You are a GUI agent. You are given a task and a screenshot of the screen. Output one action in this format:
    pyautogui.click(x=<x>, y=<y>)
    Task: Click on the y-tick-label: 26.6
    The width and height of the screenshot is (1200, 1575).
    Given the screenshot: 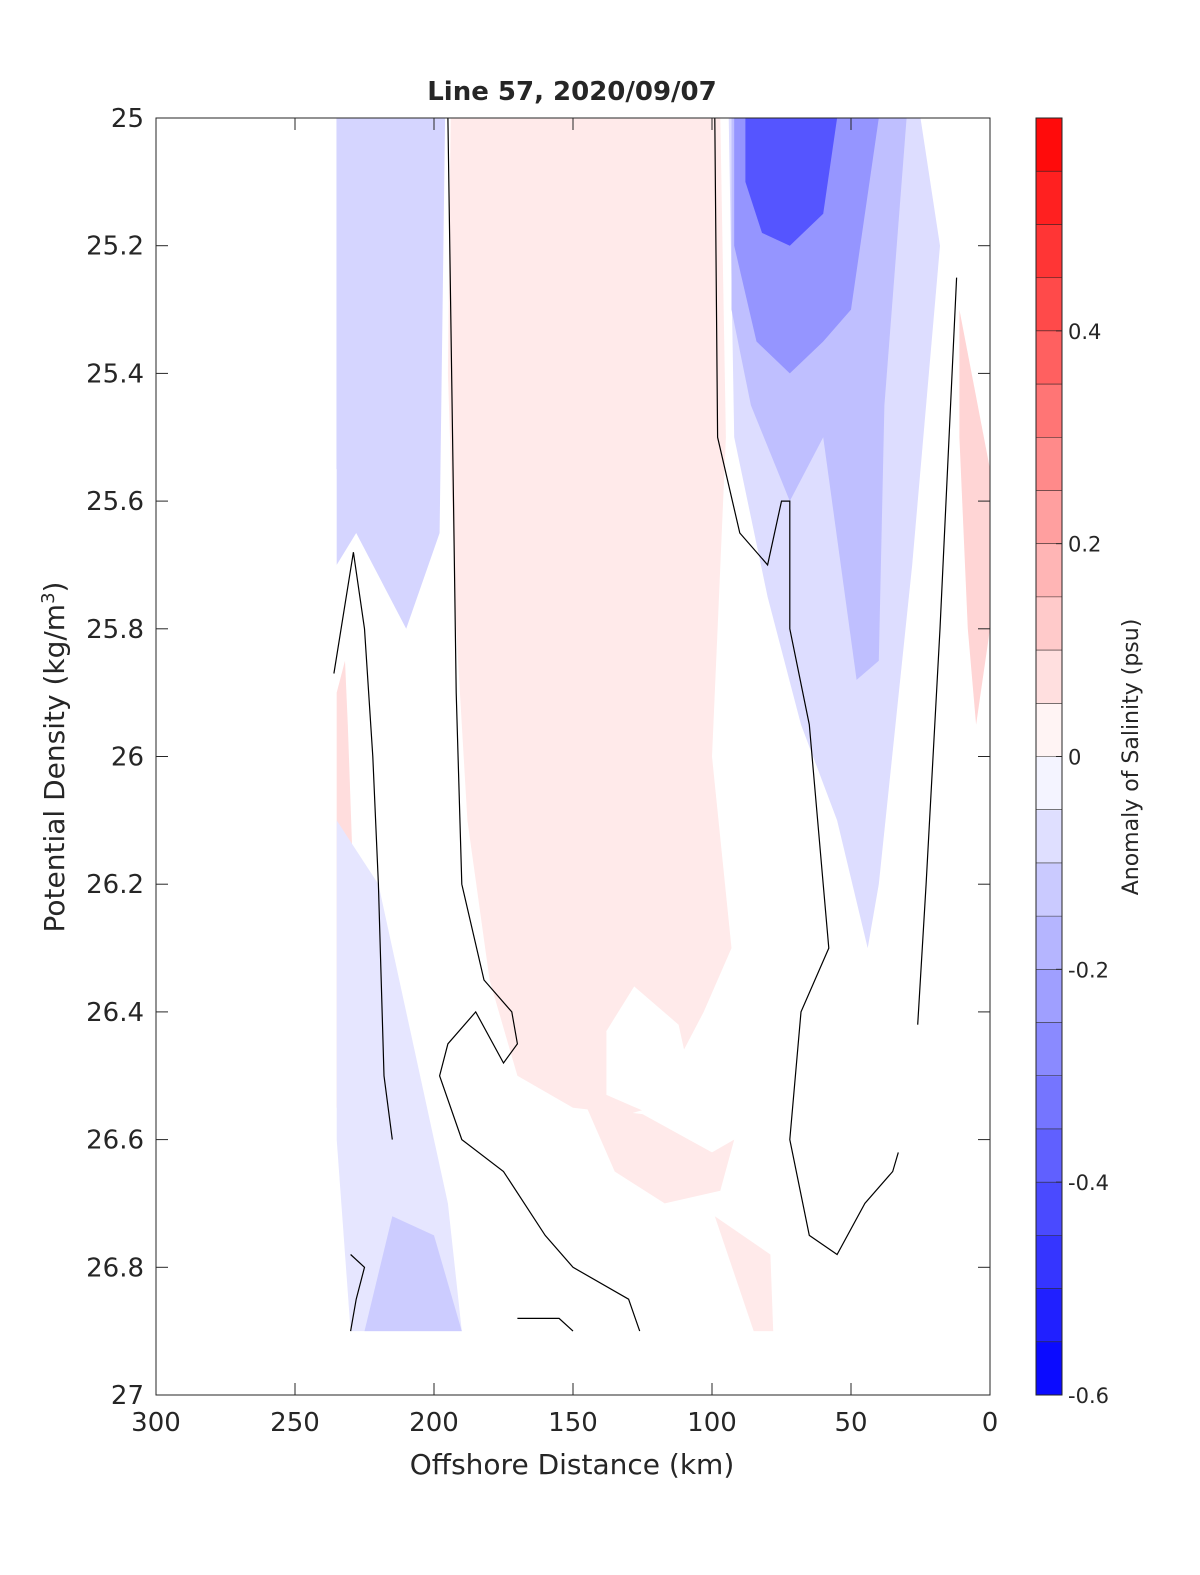 What is the action you would take?
    pyautogui.click(x=115, y=1141)
    